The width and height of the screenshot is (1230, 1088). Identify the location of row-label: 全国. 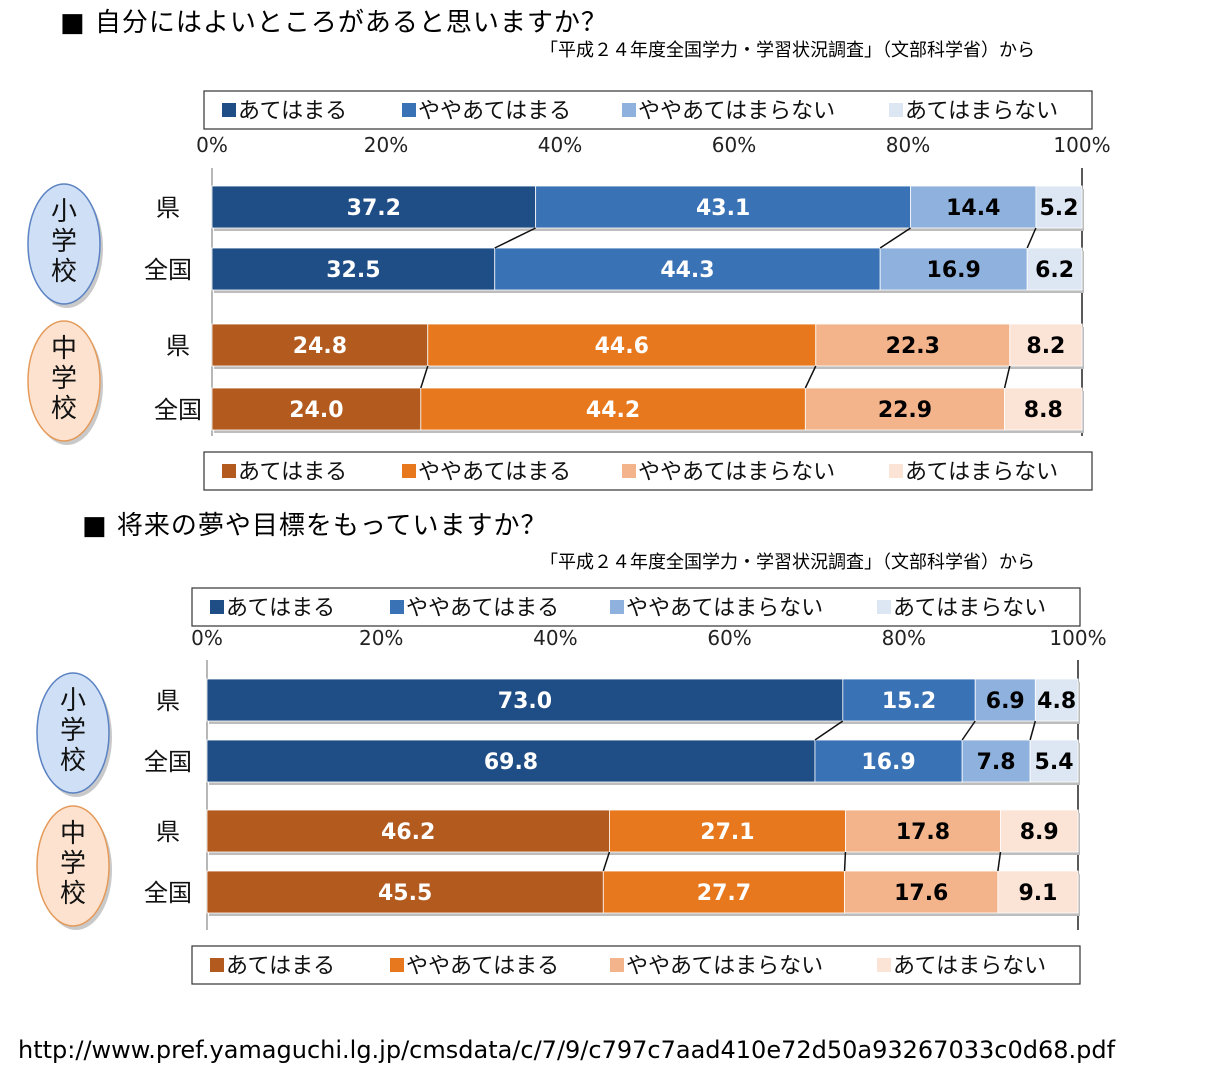
(168, 762).